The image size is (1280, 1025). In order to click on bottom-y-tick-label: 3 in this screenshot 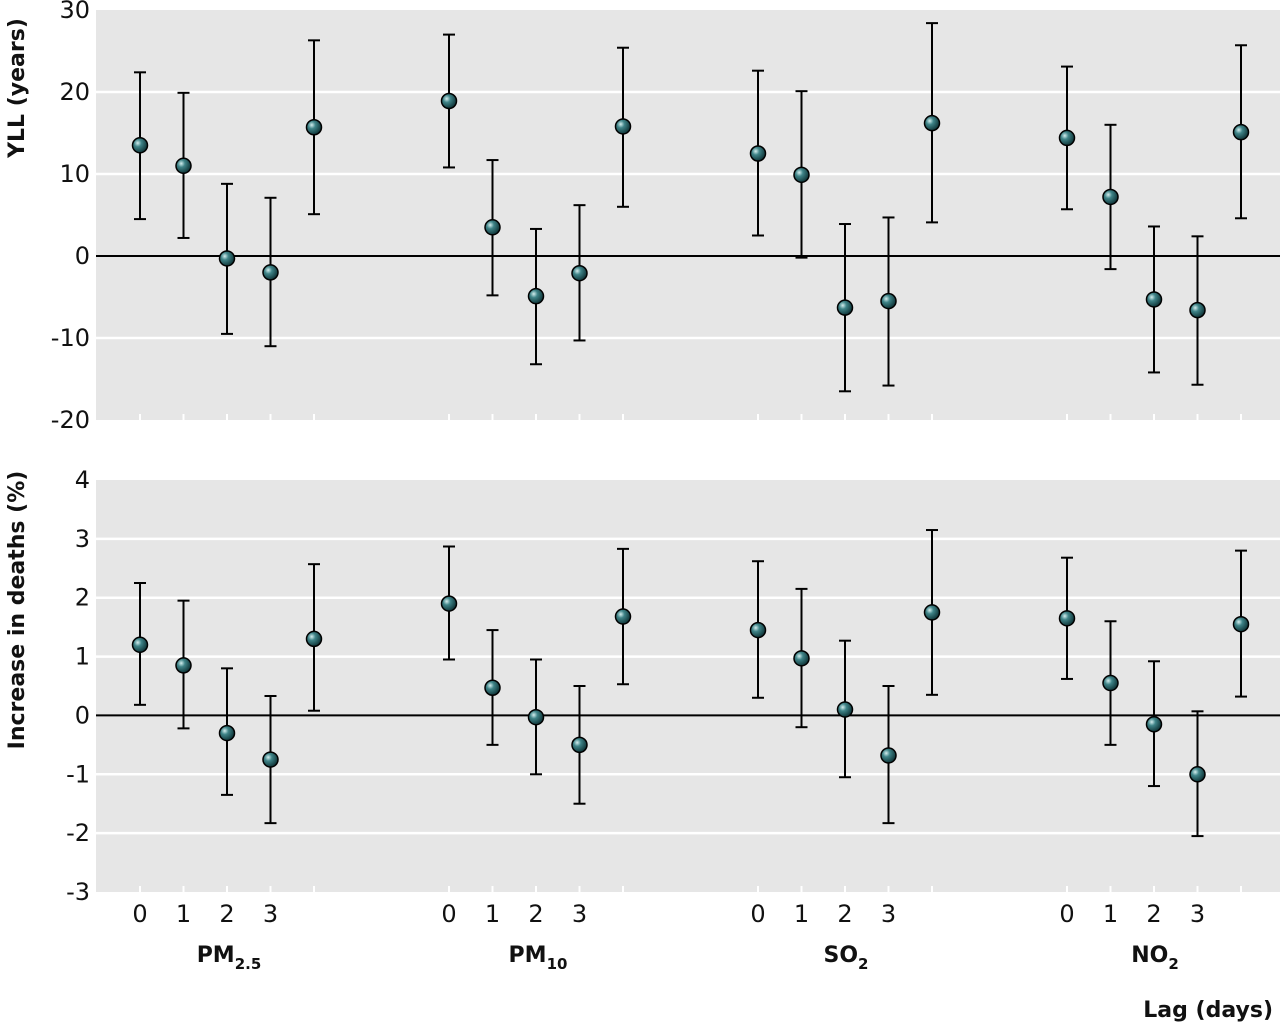, I will do `click(82, 539)`.